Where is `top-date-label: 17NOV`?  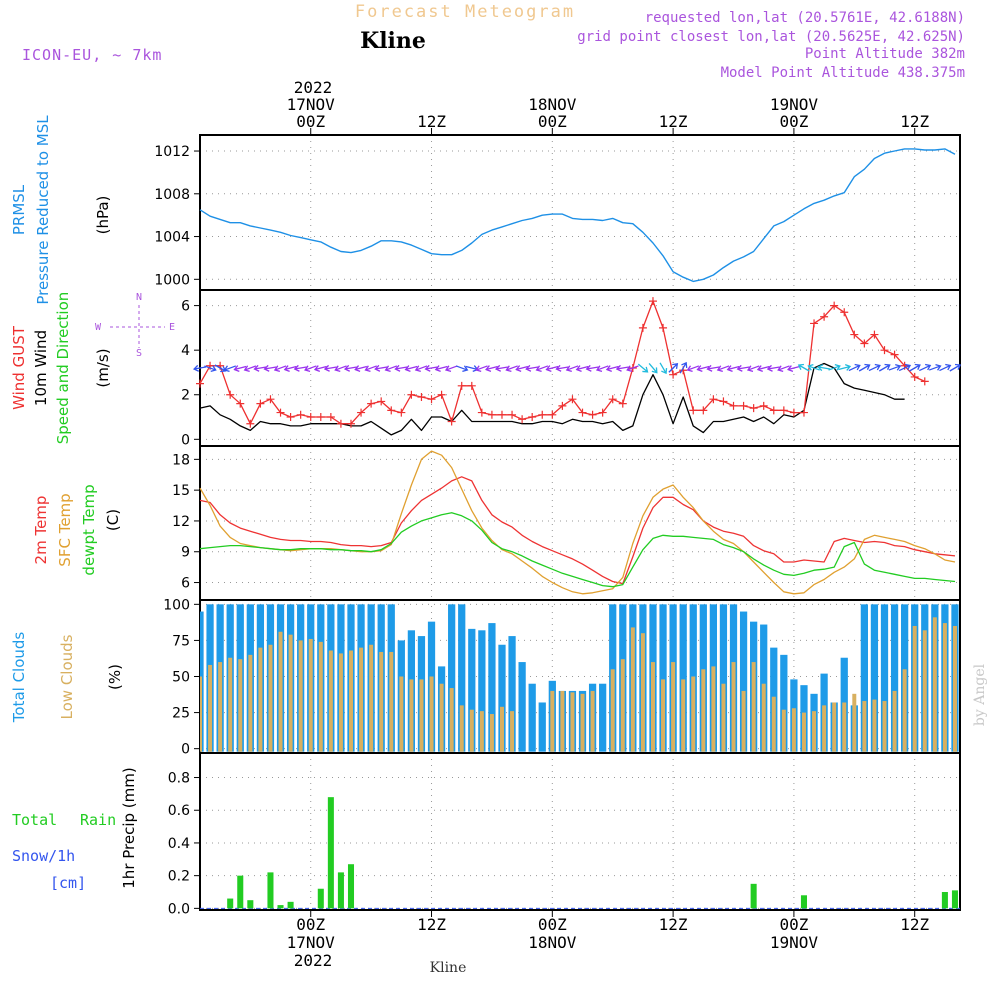
top-date-label: 17NOV is located at coordinates (311, 104).